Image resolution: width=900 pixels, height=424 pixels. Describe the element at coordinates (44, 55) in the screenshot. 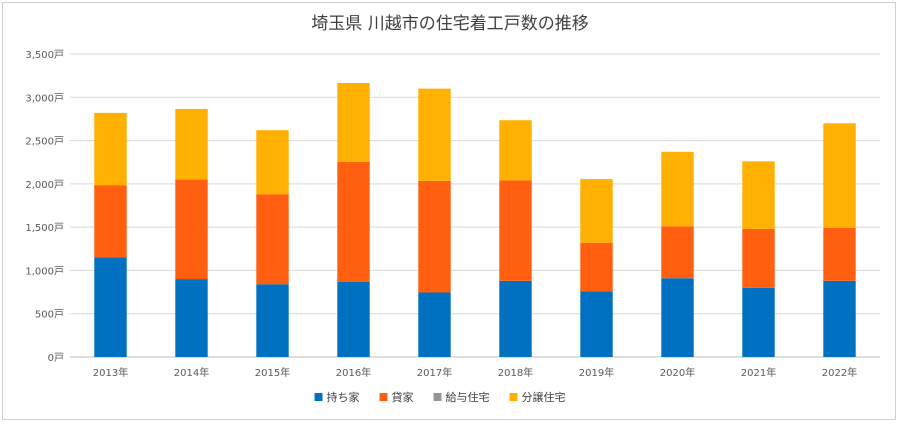

I see `y-tick-label: 3,500戸` at that location.